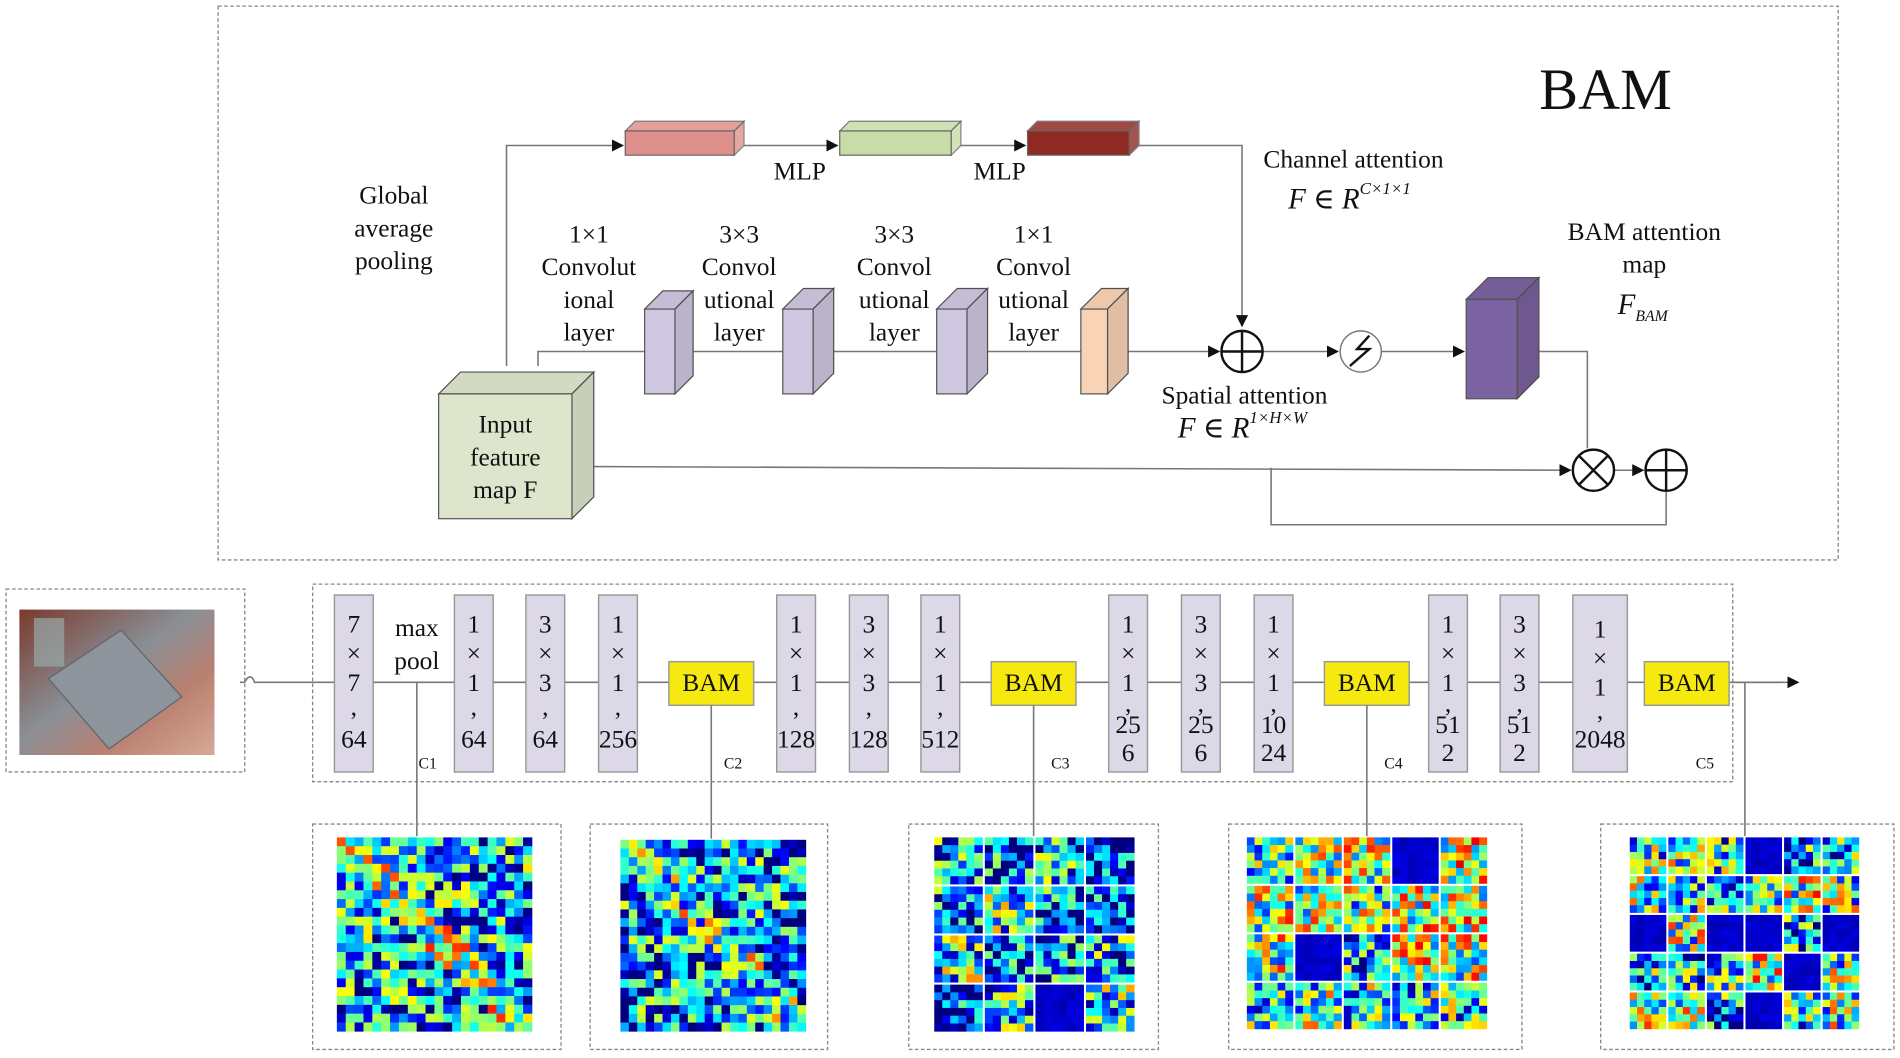 This screenshot has height=1058, width=1900. I want to click on layer-text: 2048, so click(1600, 739).